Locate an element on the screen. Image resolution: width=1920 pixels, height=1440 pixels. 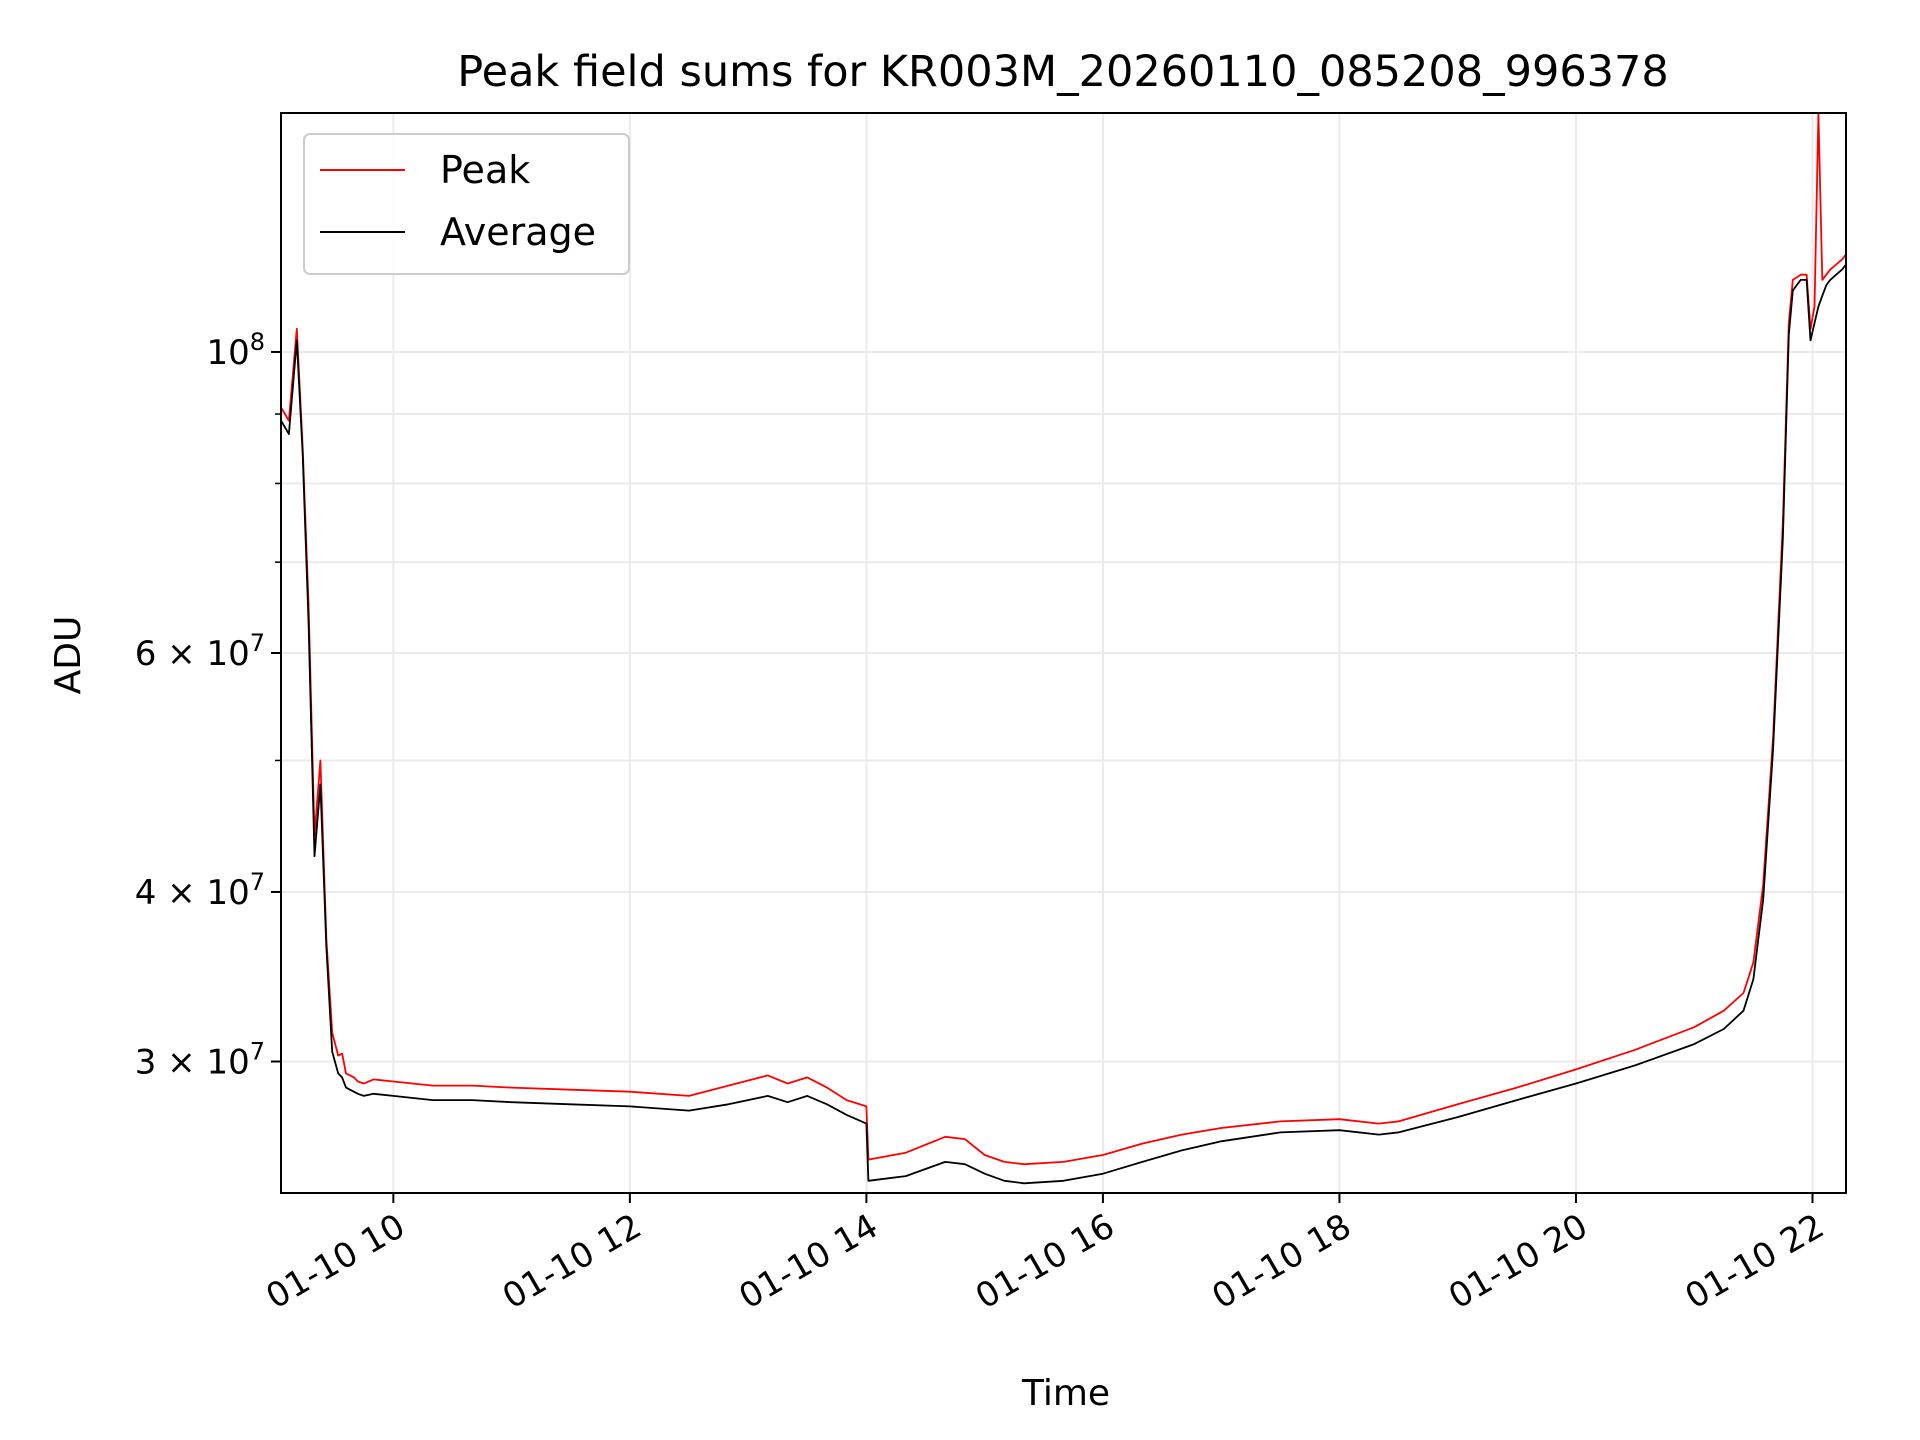
y-tick-label: 3 × 107 is located at coordinates (200, 1059).